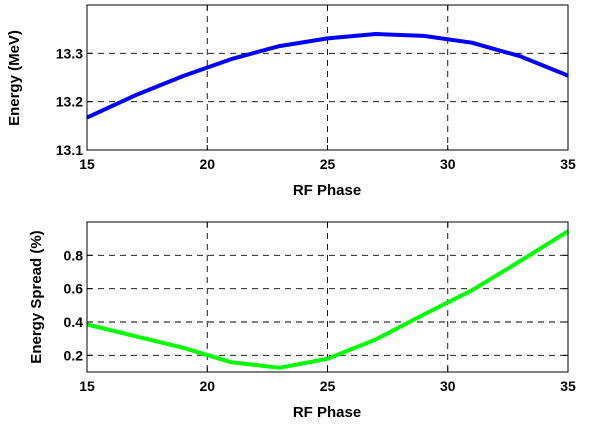 This screenshot has width=594, height=425. What do you see at coordinates (74, 355) in the screenshot?
I see `energy-spread-plot-y-tick-label: 0.2` at bounding box center [74, 355].